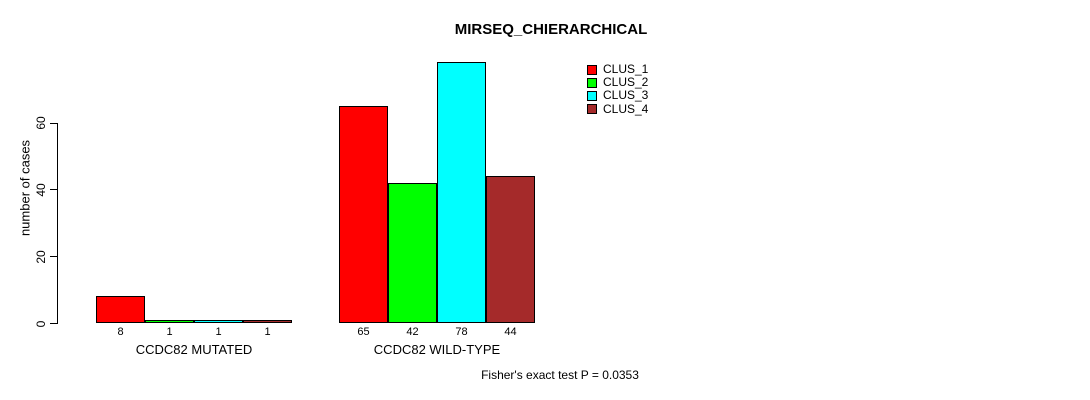 The image size is (1090, 400). What do you see at coordinates (560, 375) in the screenshot?
I see `pvalue-annotation: Fisher's exact test P = 0.0353` at bounding box center [560, 375].